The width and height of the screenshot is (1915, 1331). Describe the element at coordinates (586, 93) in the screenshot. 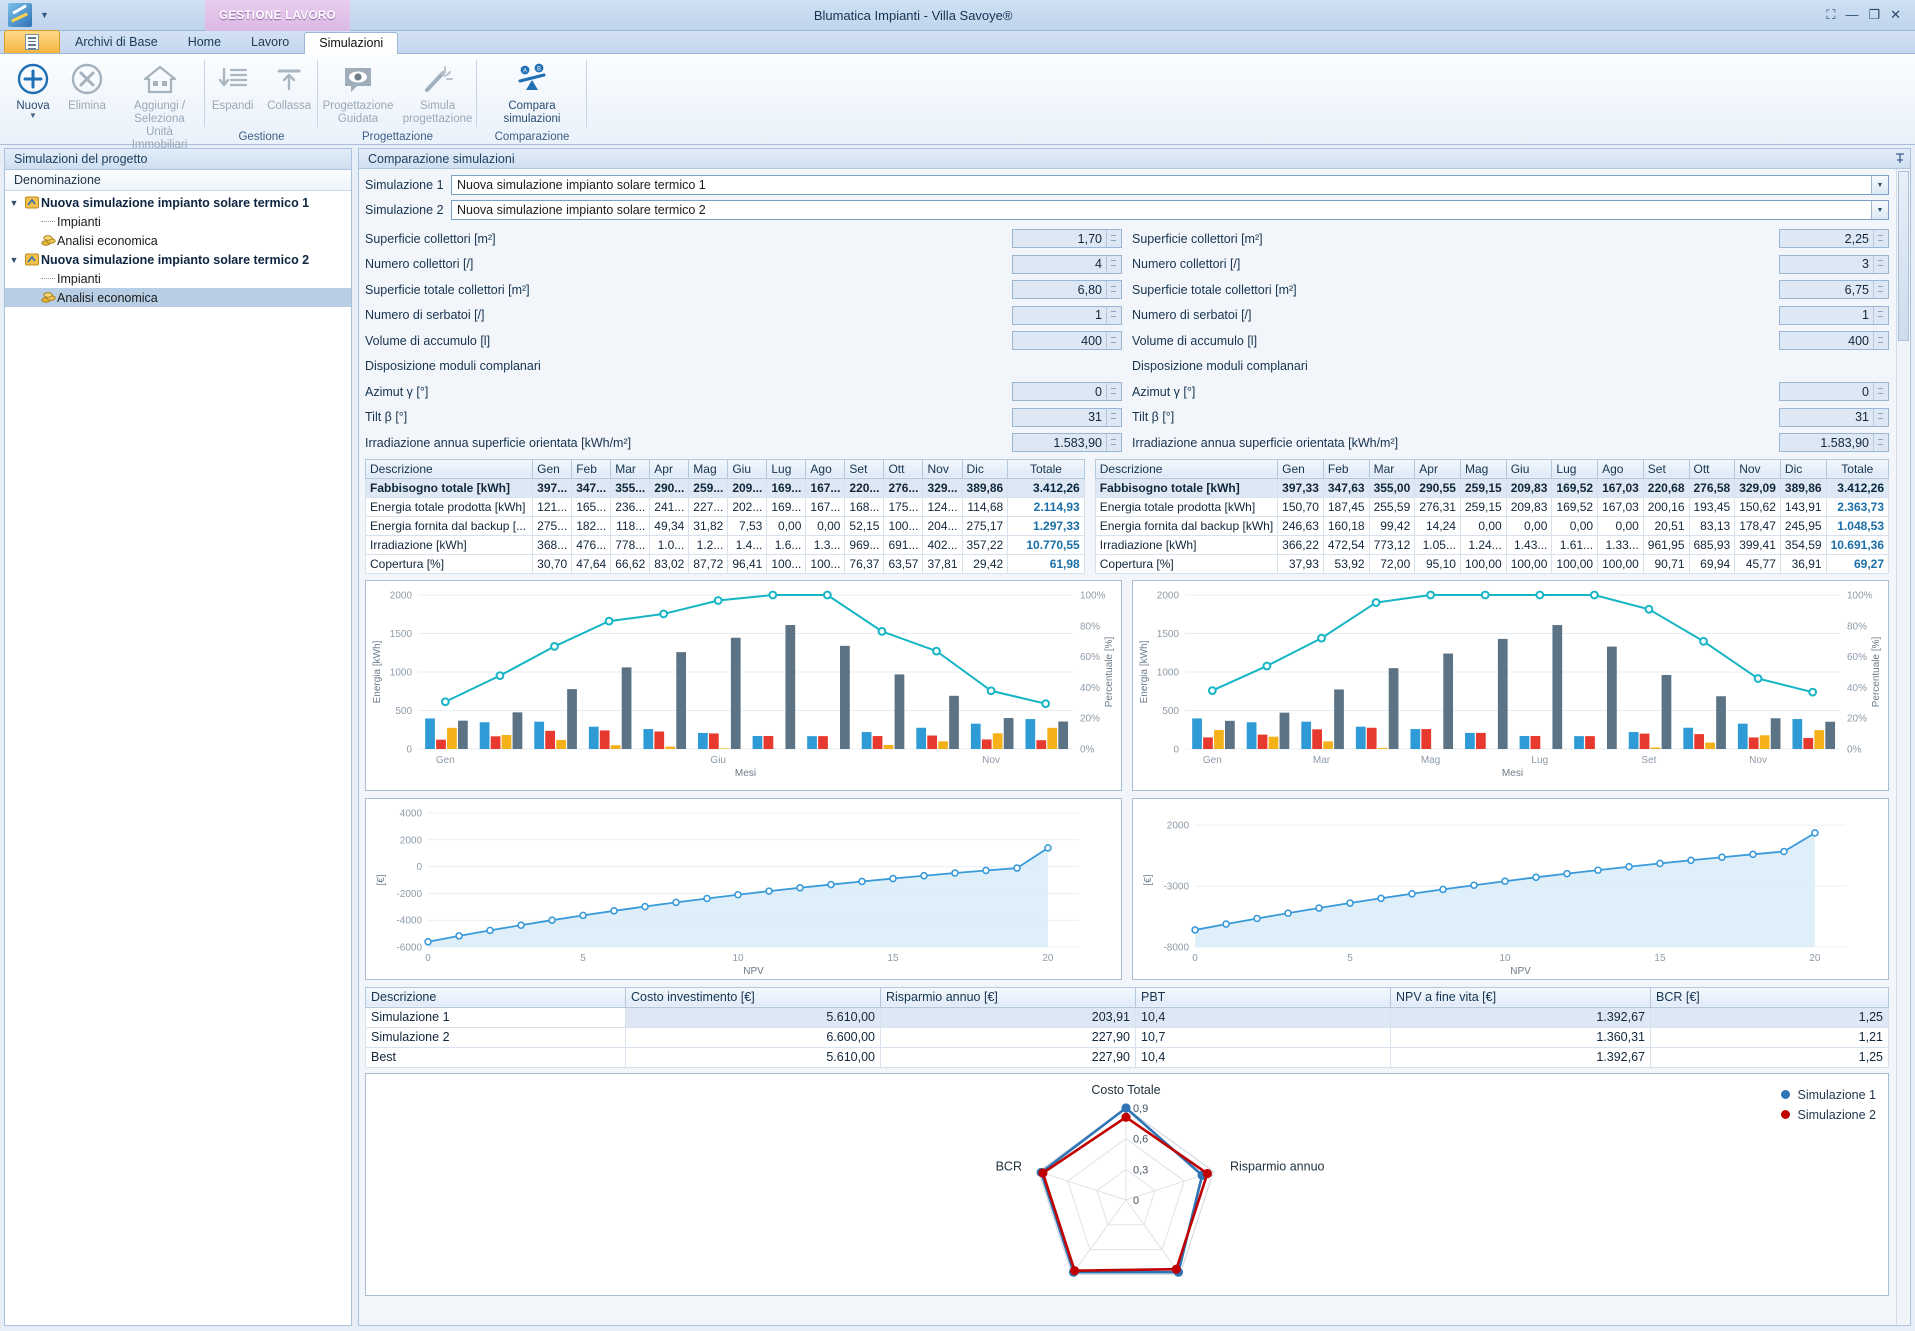

I see `ribbon-group-separator` at that location.